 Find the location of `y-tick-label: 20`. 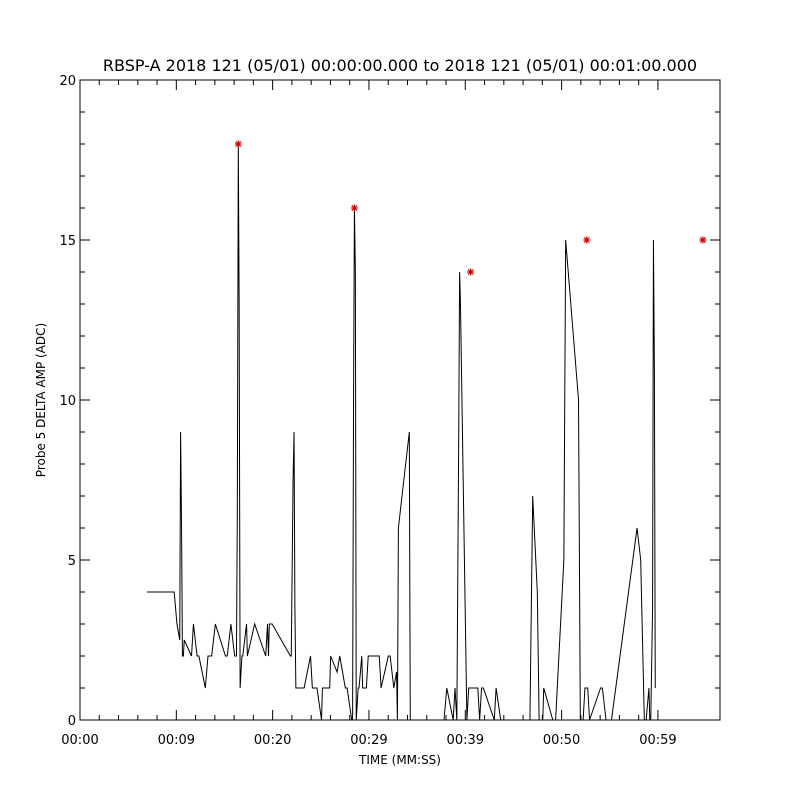

y-tick-label: 20 is located at coordinates (67, 81).